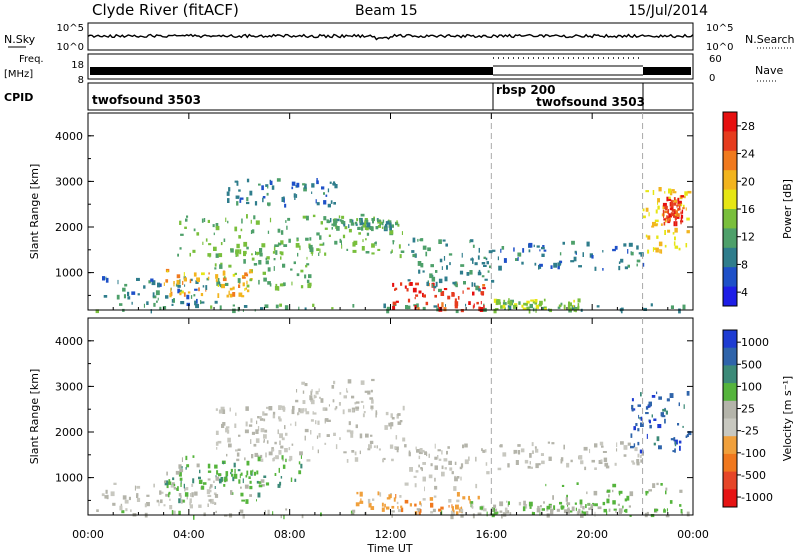 This screenshot has width=800, height=554. I want to click on freq-tick-bottom: 8, so click(81, 80).